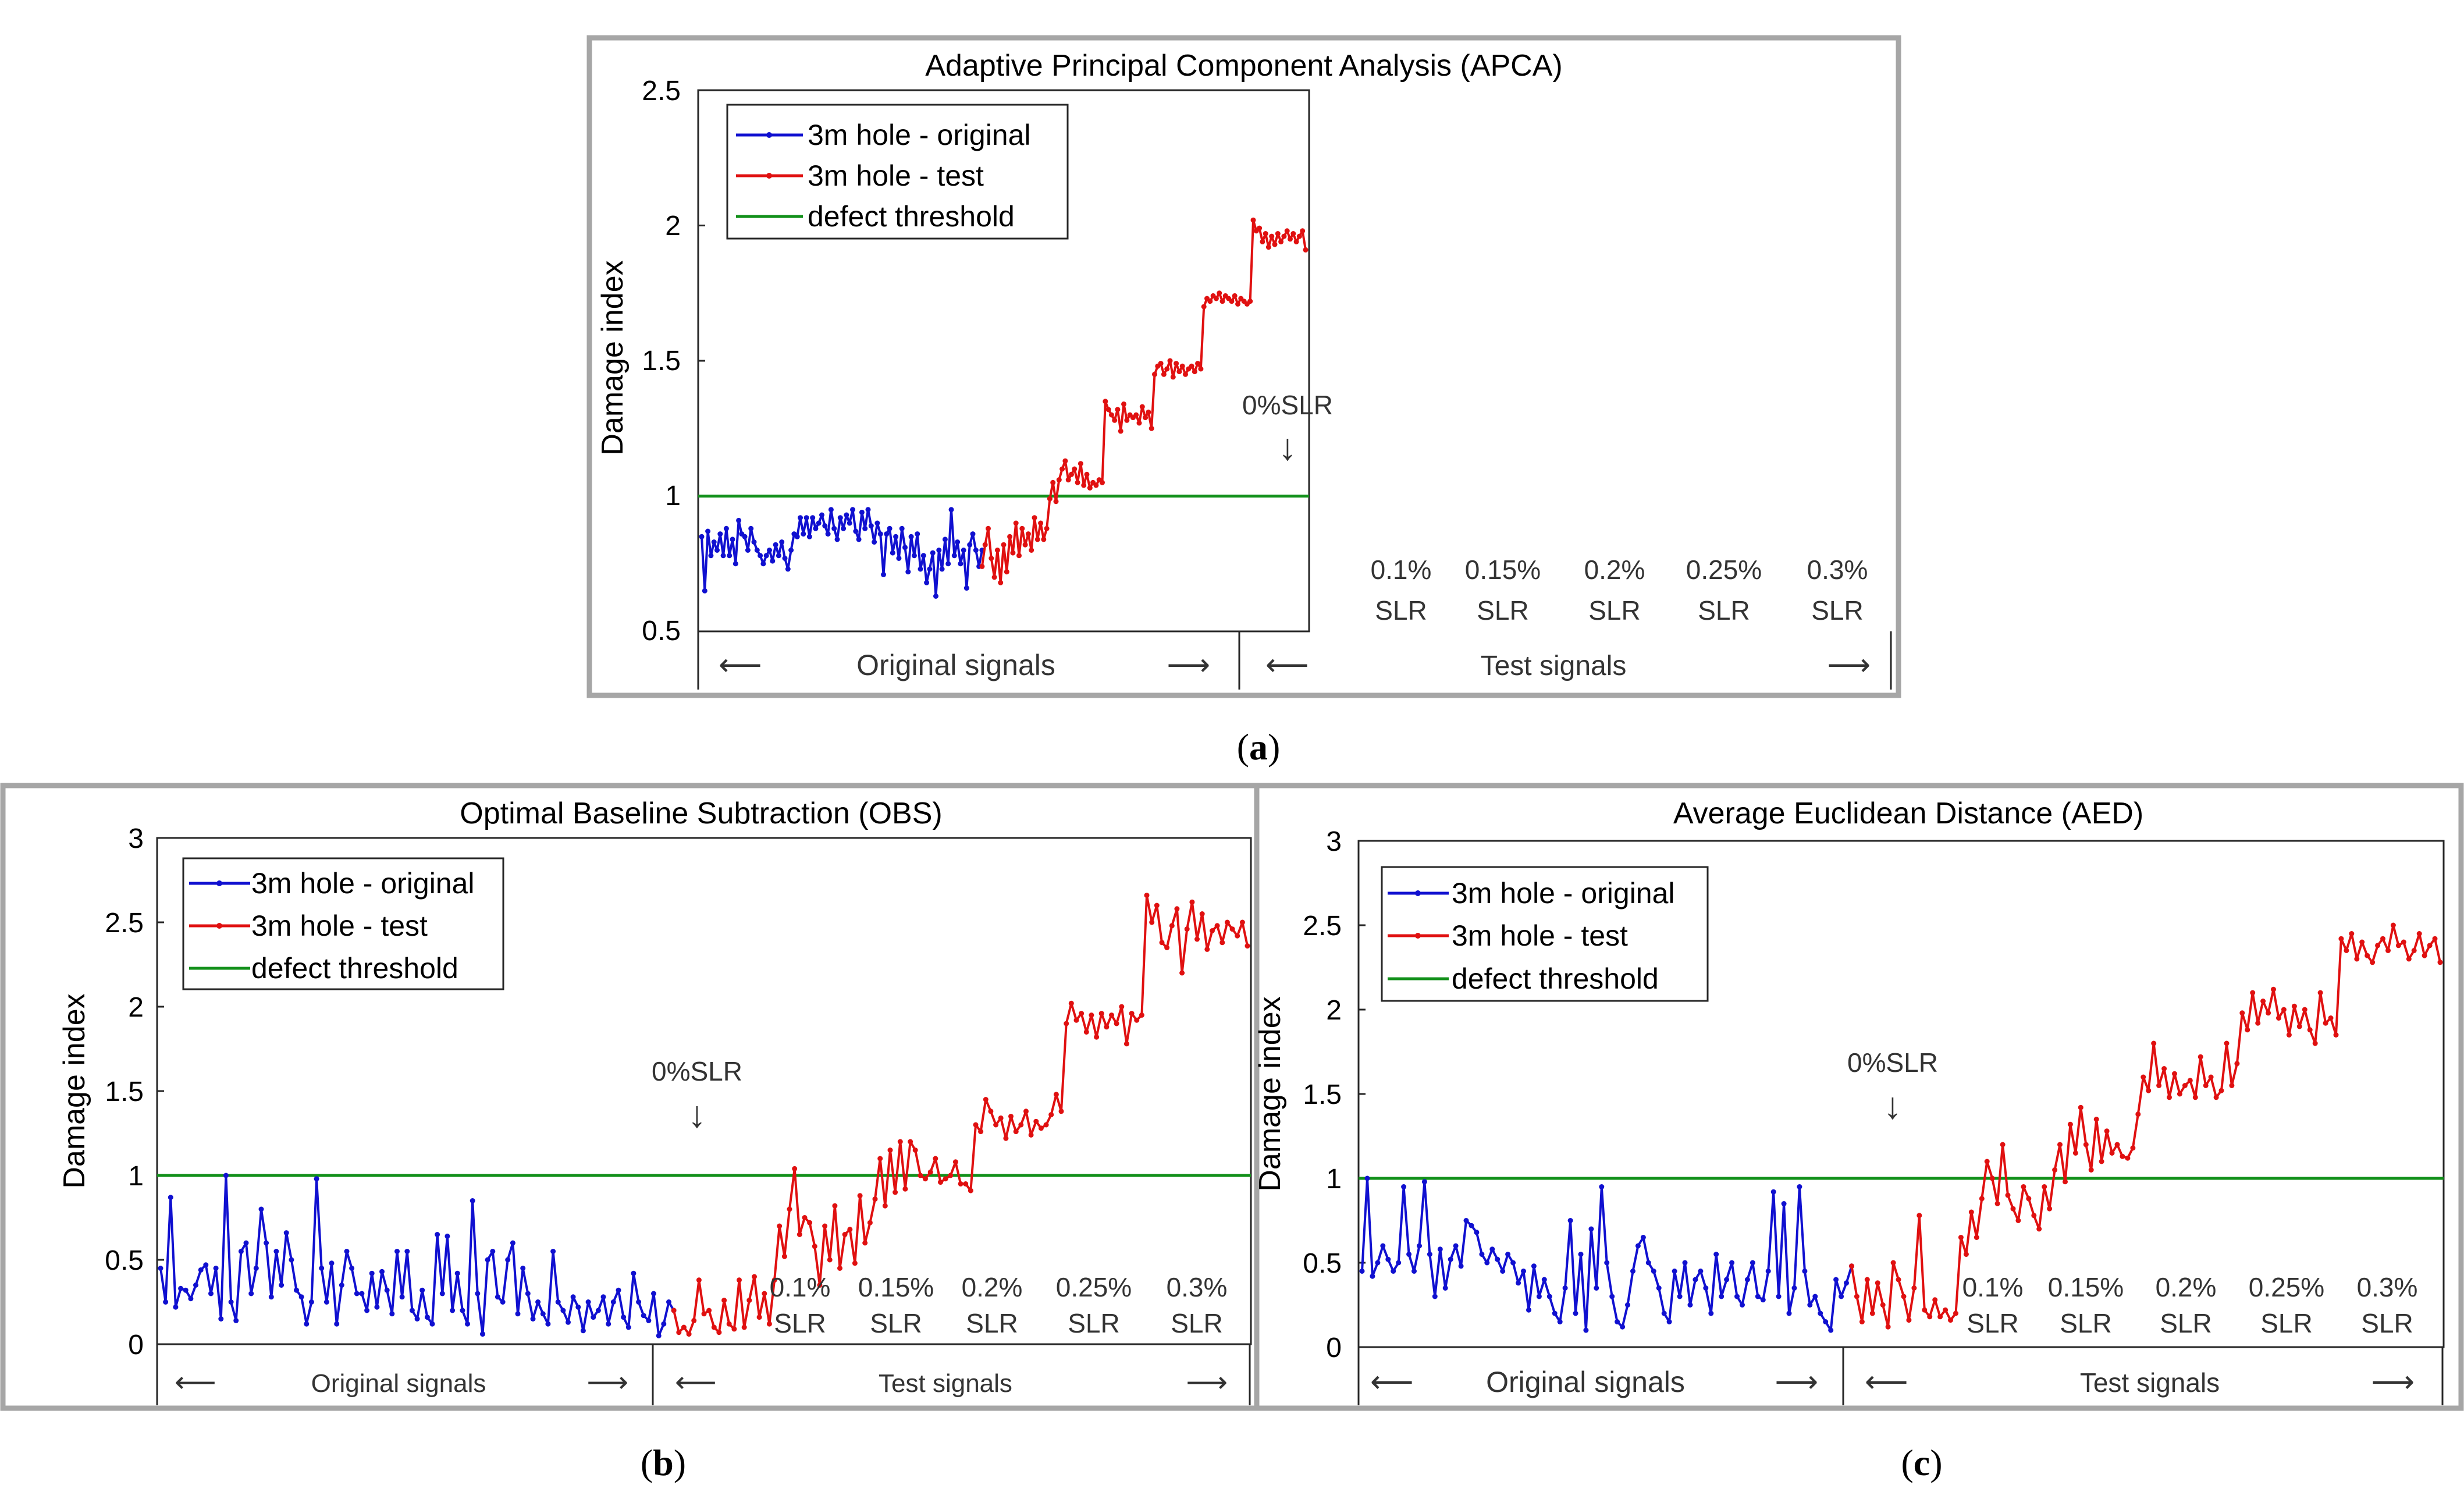 The width and height of the screenshot is (2464, 1492). What do you see at coordinates (1922, 1462) in the screenshot?
I see `panel-c-caption-letter: c` at bounding box center [1922, 1462].